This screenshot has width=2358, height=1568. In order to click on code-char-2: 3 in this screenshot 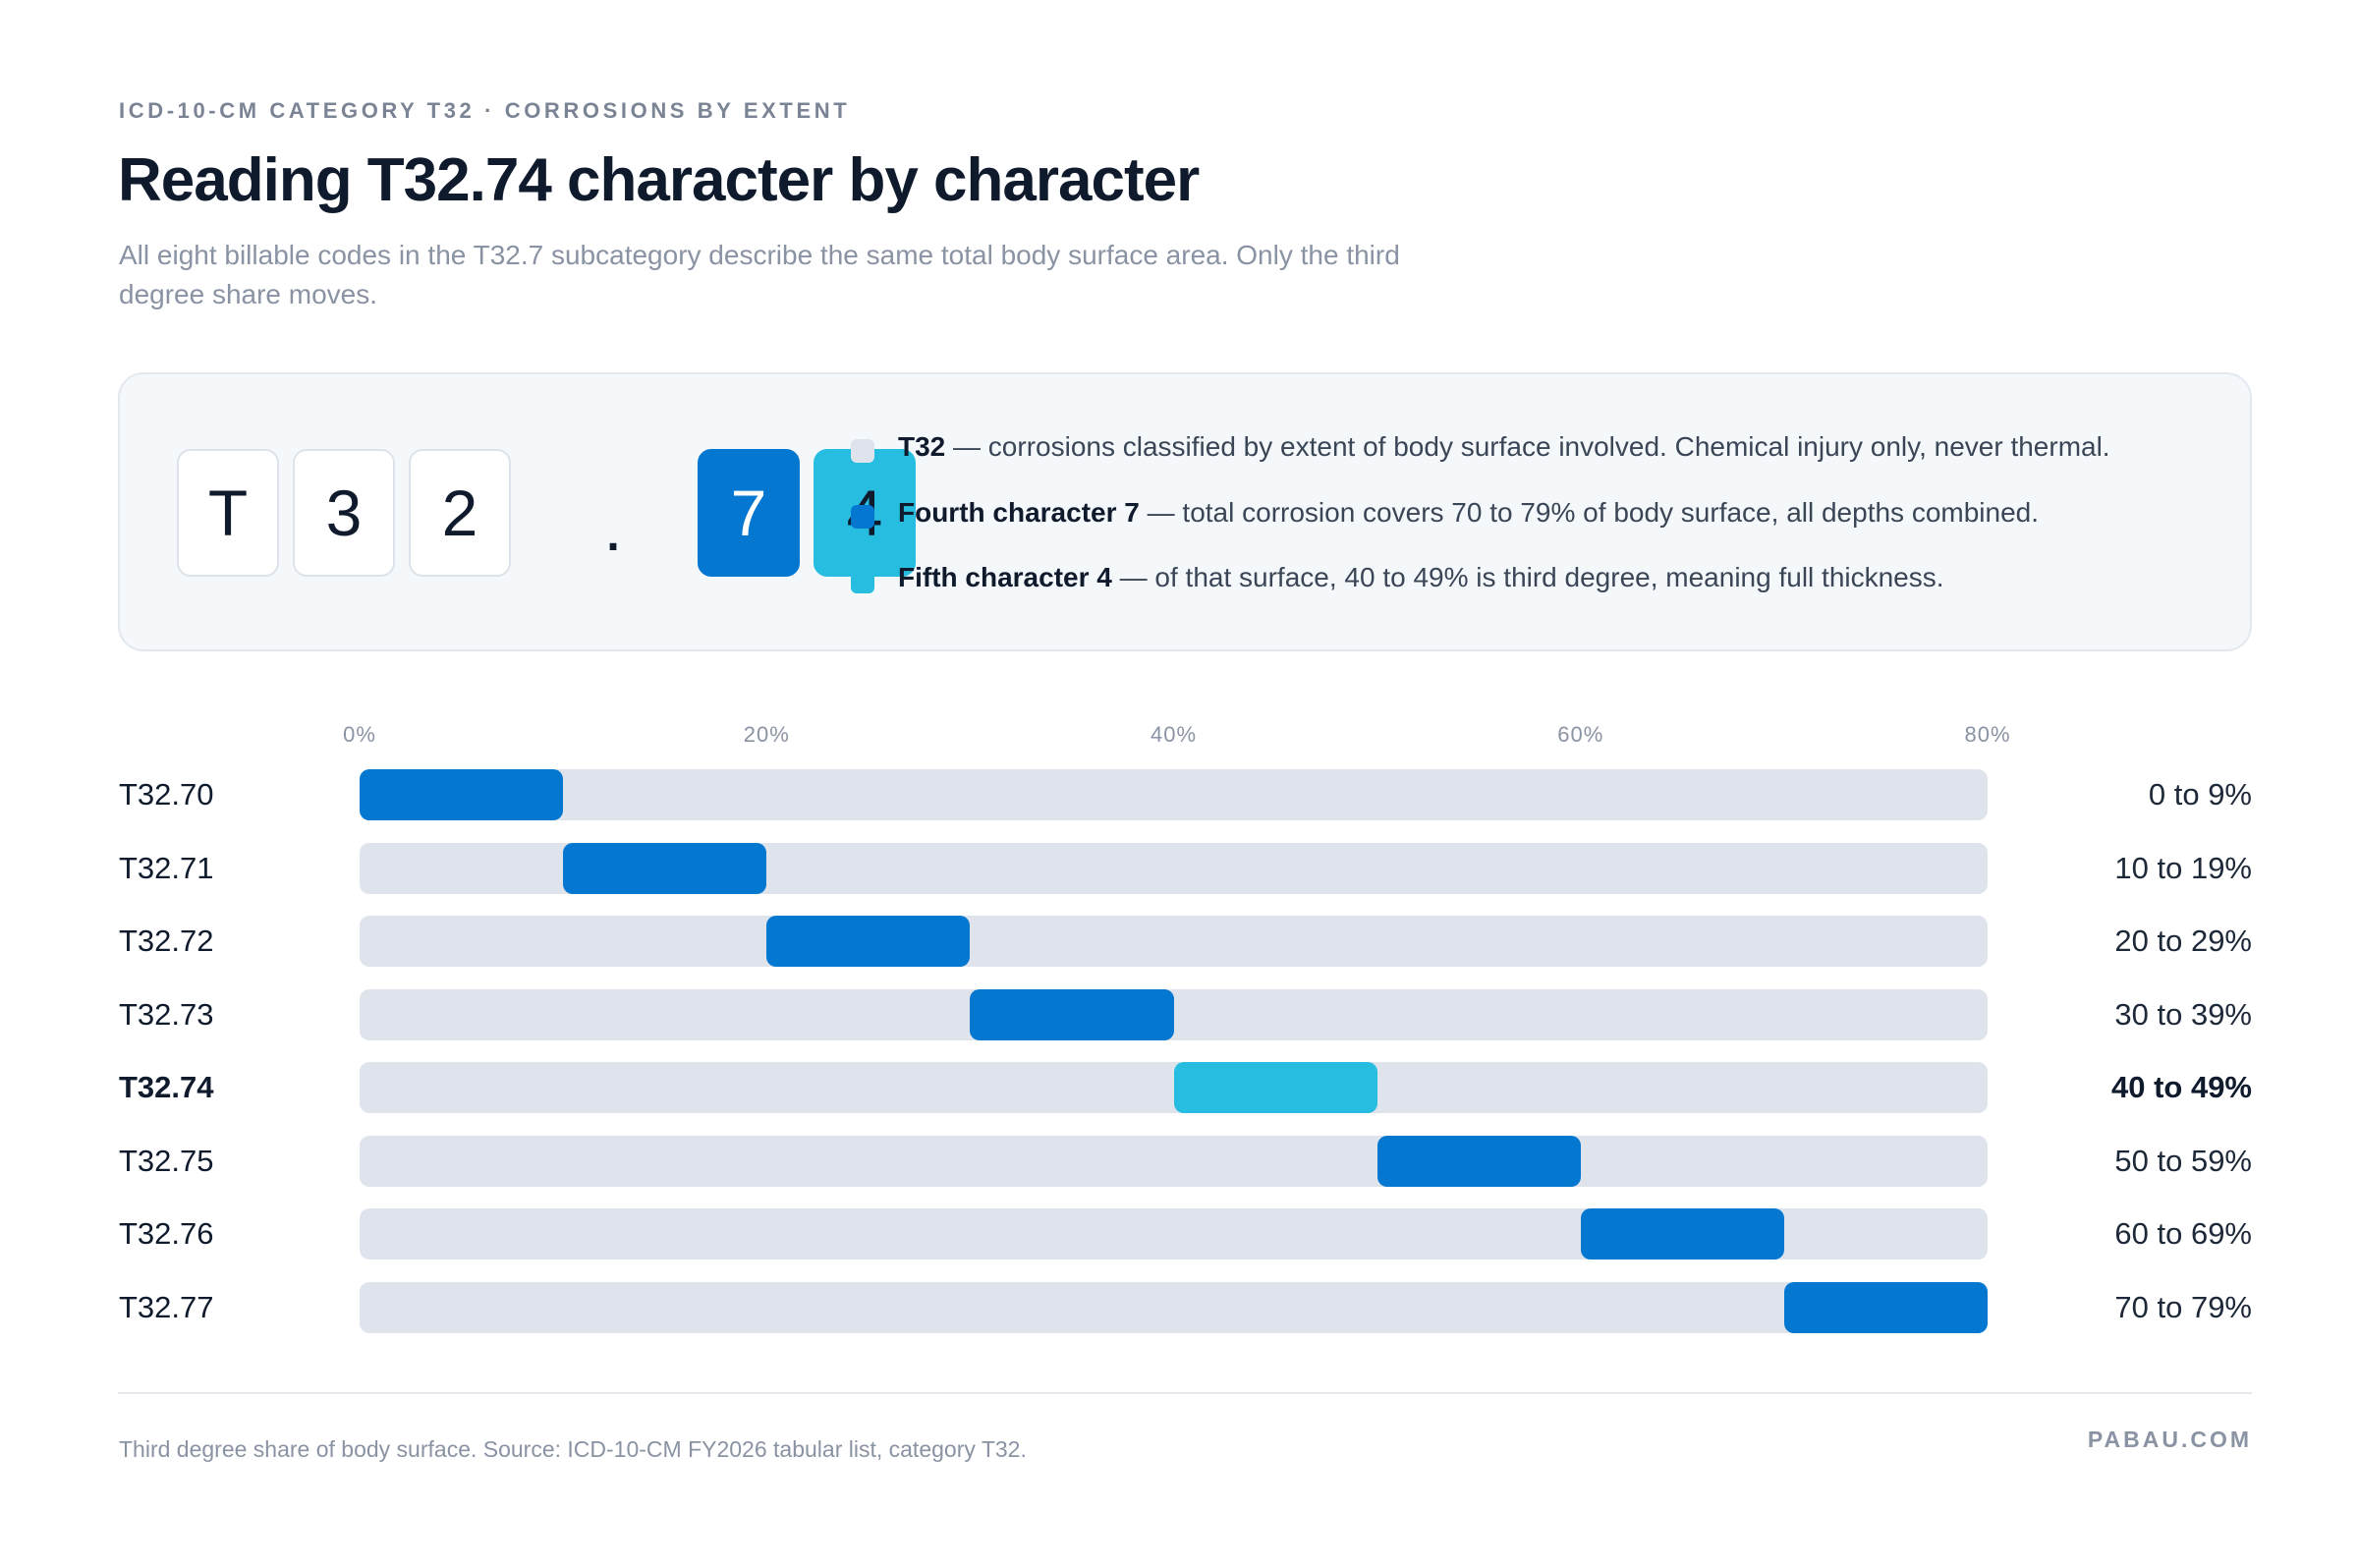, I will do `click(344, 513)`.